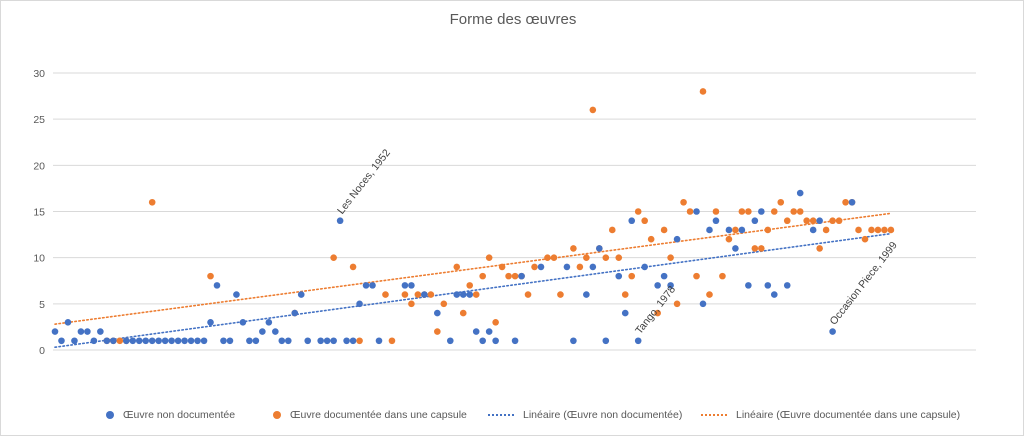 The width and height of the screenshot is (1024, 437). What do you see at coordinates (864, 283) in the screenshot?
I see `annotation-label: Occasion Piece, 1999` at bounding box center [864, 283].